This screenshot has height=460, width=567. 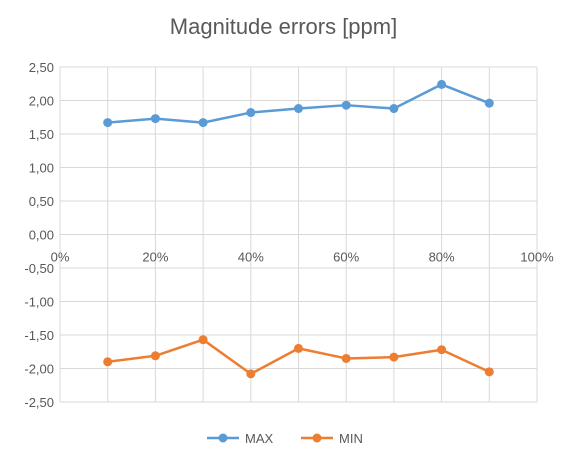 I want to click on y-tick-label: -1,50, so click(x=39, y=335).